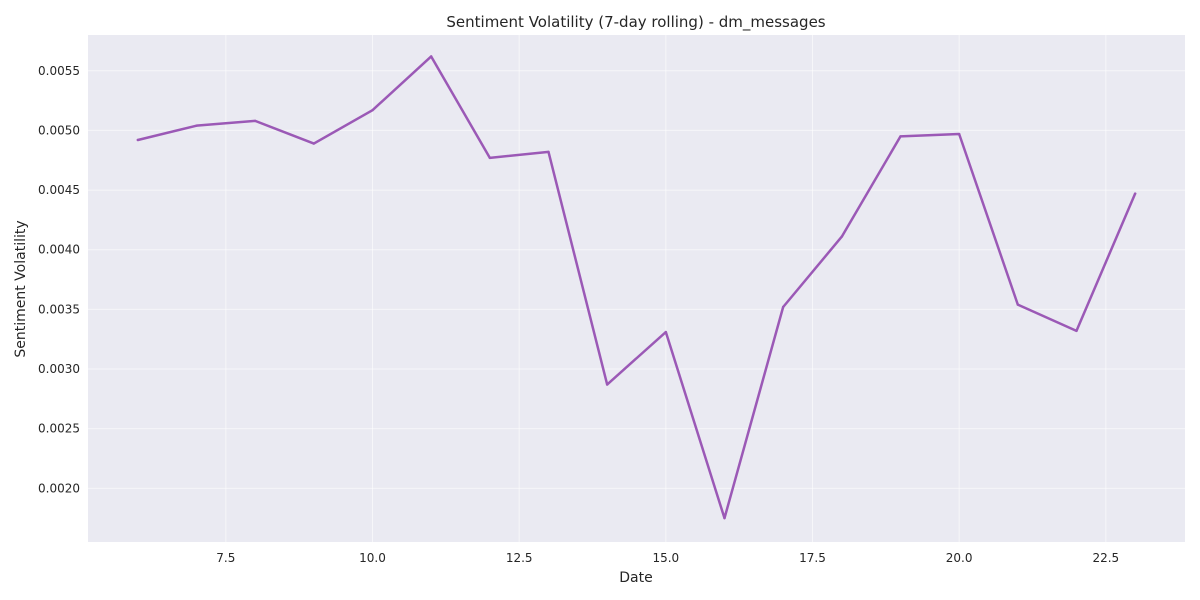  Describe the element at coordinates (225, 558) in the screenshot. I see `x-tick-label: 7.5` at that location.